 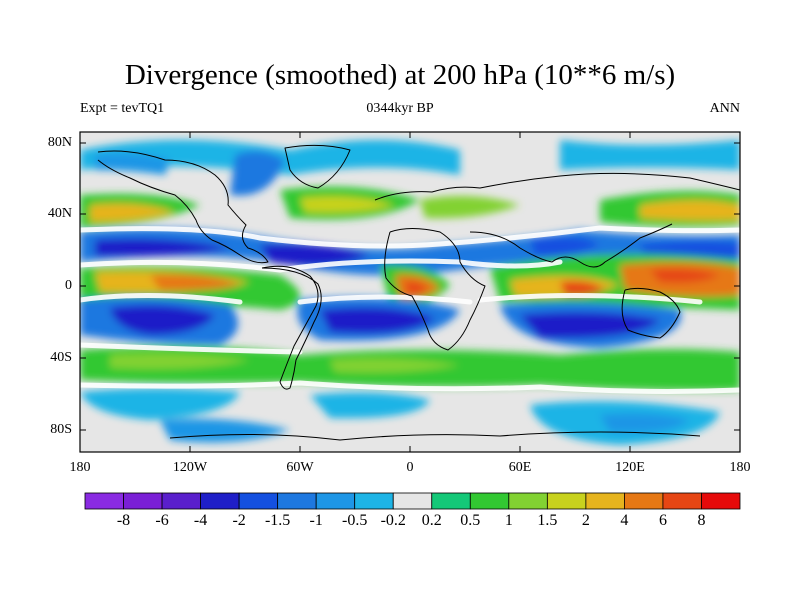 I want to click on colorbar-label-0: -8, so click(x=123, y=520).